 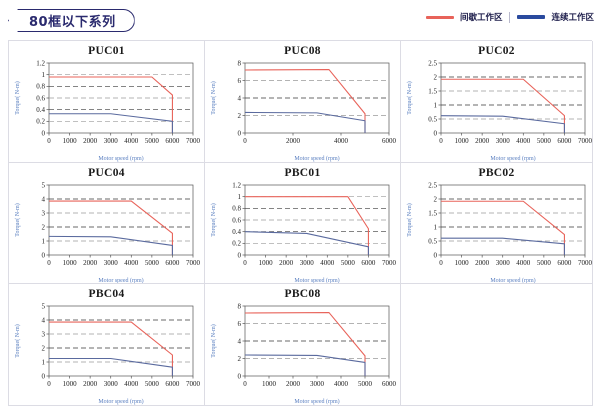 I want to click on chart-legend: 间歇工作区 连续工作区, so click(x=509, y=17).